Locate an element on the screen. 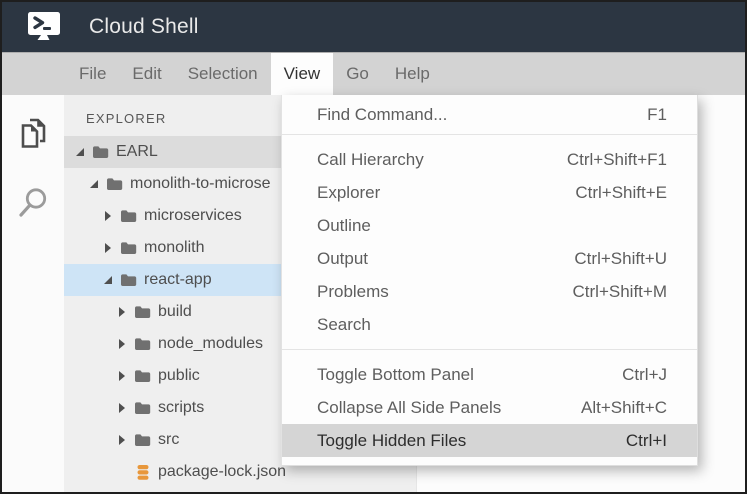 Image resolution: width=747 pixels, height=494 pixels. tree-item-src: src is located at coordinates (240, 440).